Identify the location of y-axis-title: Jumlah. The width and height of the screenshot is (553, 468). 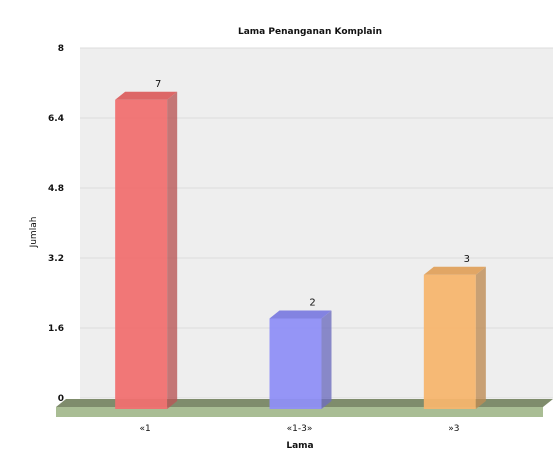
(34, 233).